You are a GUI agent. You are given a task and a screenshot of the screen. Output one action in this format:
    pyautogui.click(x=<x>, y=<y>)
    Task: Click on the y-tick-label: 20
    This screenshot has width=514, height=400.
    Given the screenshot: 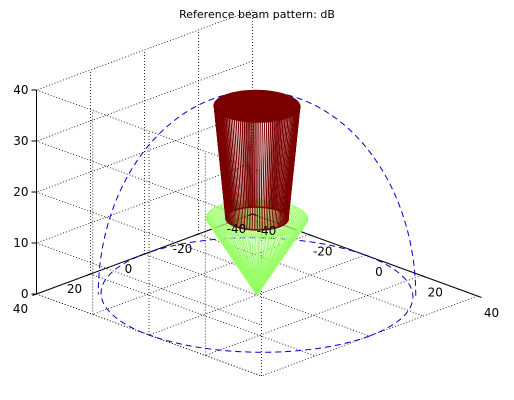 What is the action you would take?
    pyautogui.click(x=74, y=289)
    